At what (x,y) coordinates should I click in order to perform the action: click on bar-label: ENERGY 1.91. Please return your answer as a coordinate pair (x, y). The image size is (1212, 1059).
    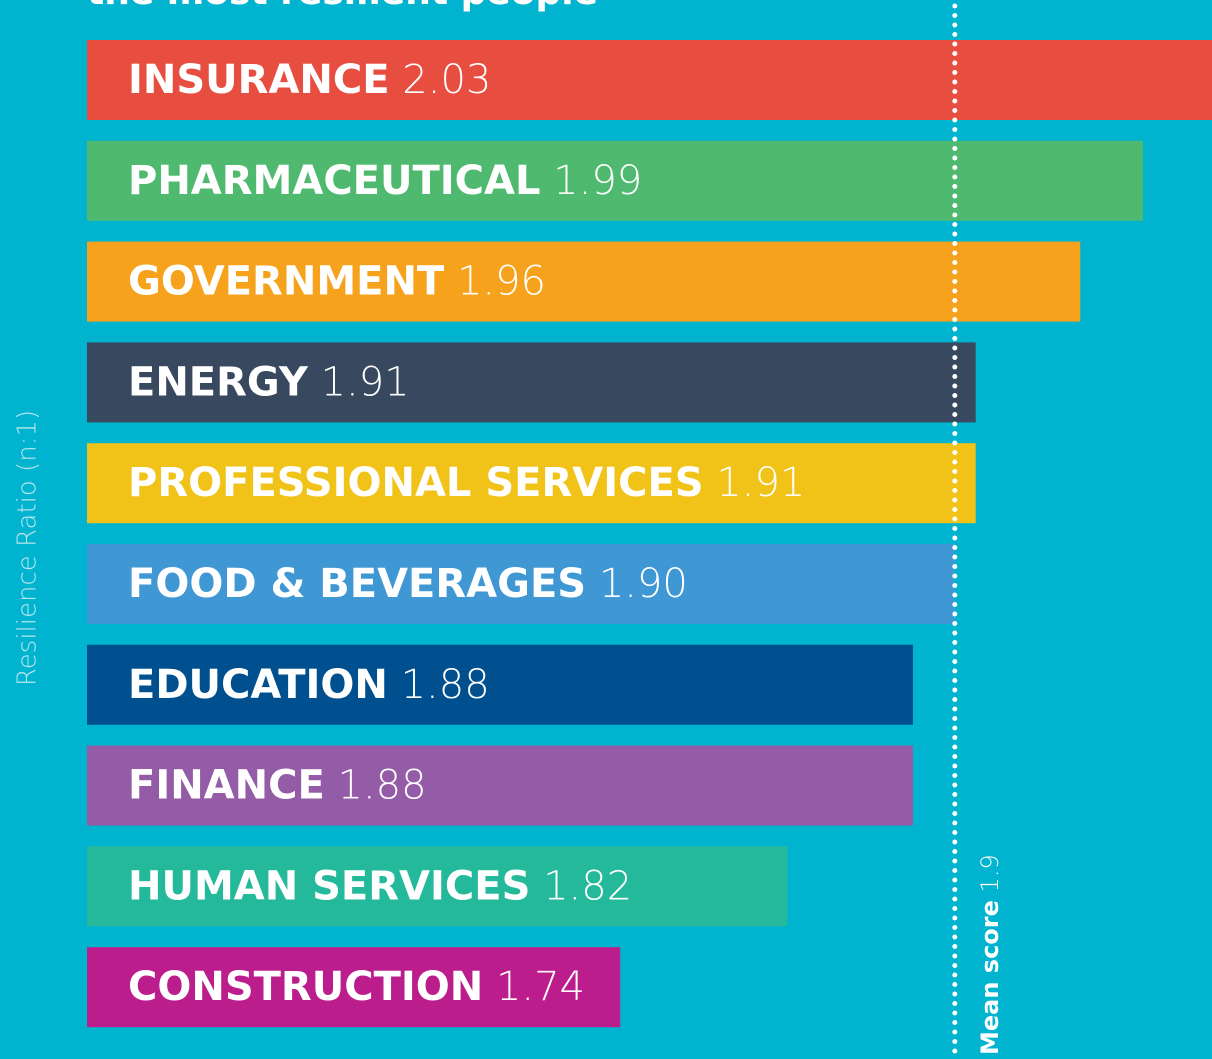
    Looking at the image, I should click on (269, 382).